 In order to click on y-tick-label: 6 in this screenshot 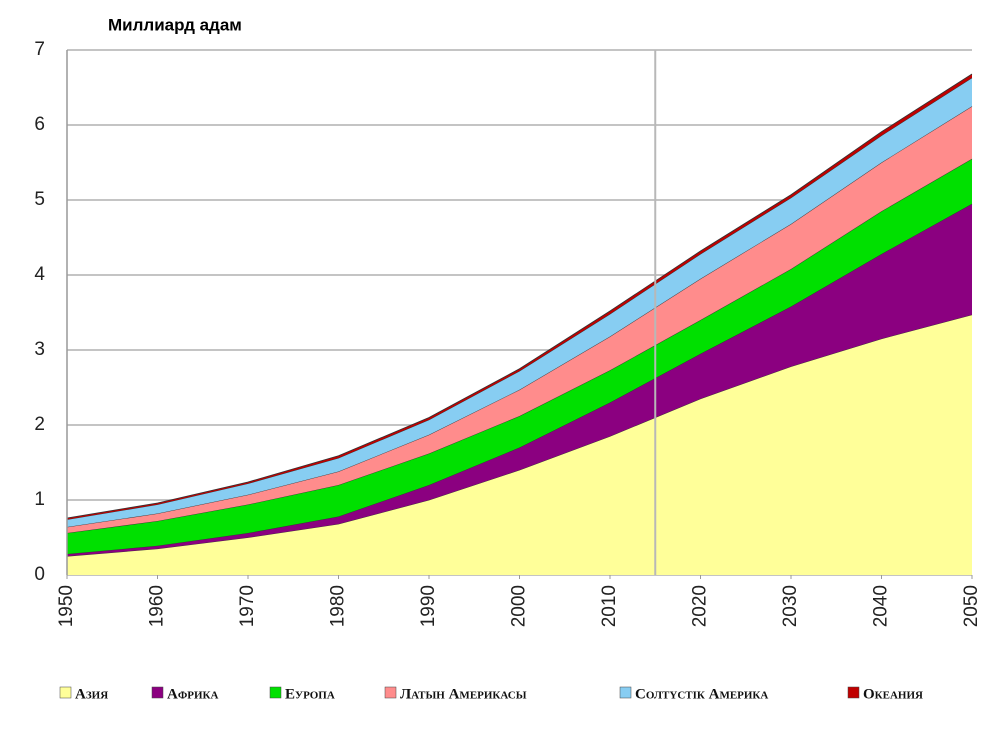, I will do `click(39, 124)`.